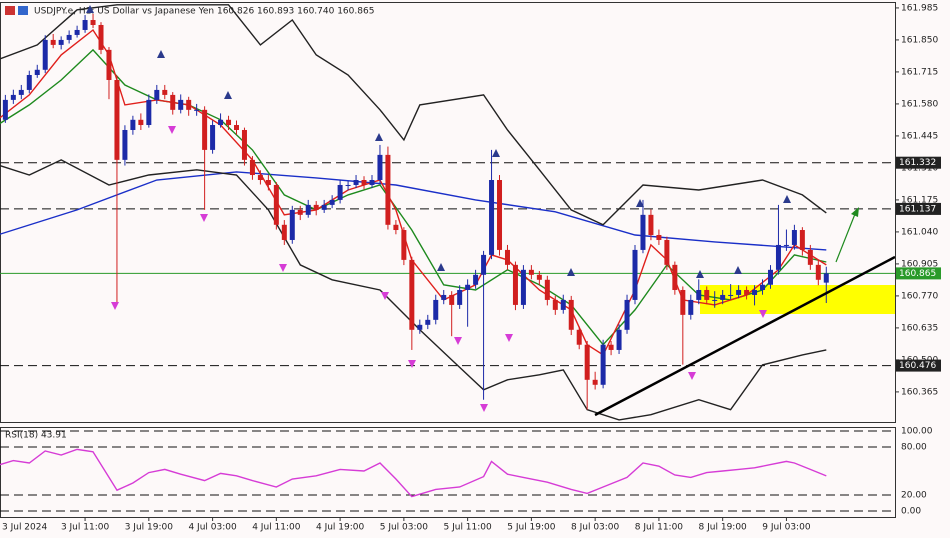 This screenshot has width=950, height=538. What do you see at coordinates (340, 528) in the screenshot?
I see `x-tick-label: 4 Jul 19:00` at bounding box center [340, 528].